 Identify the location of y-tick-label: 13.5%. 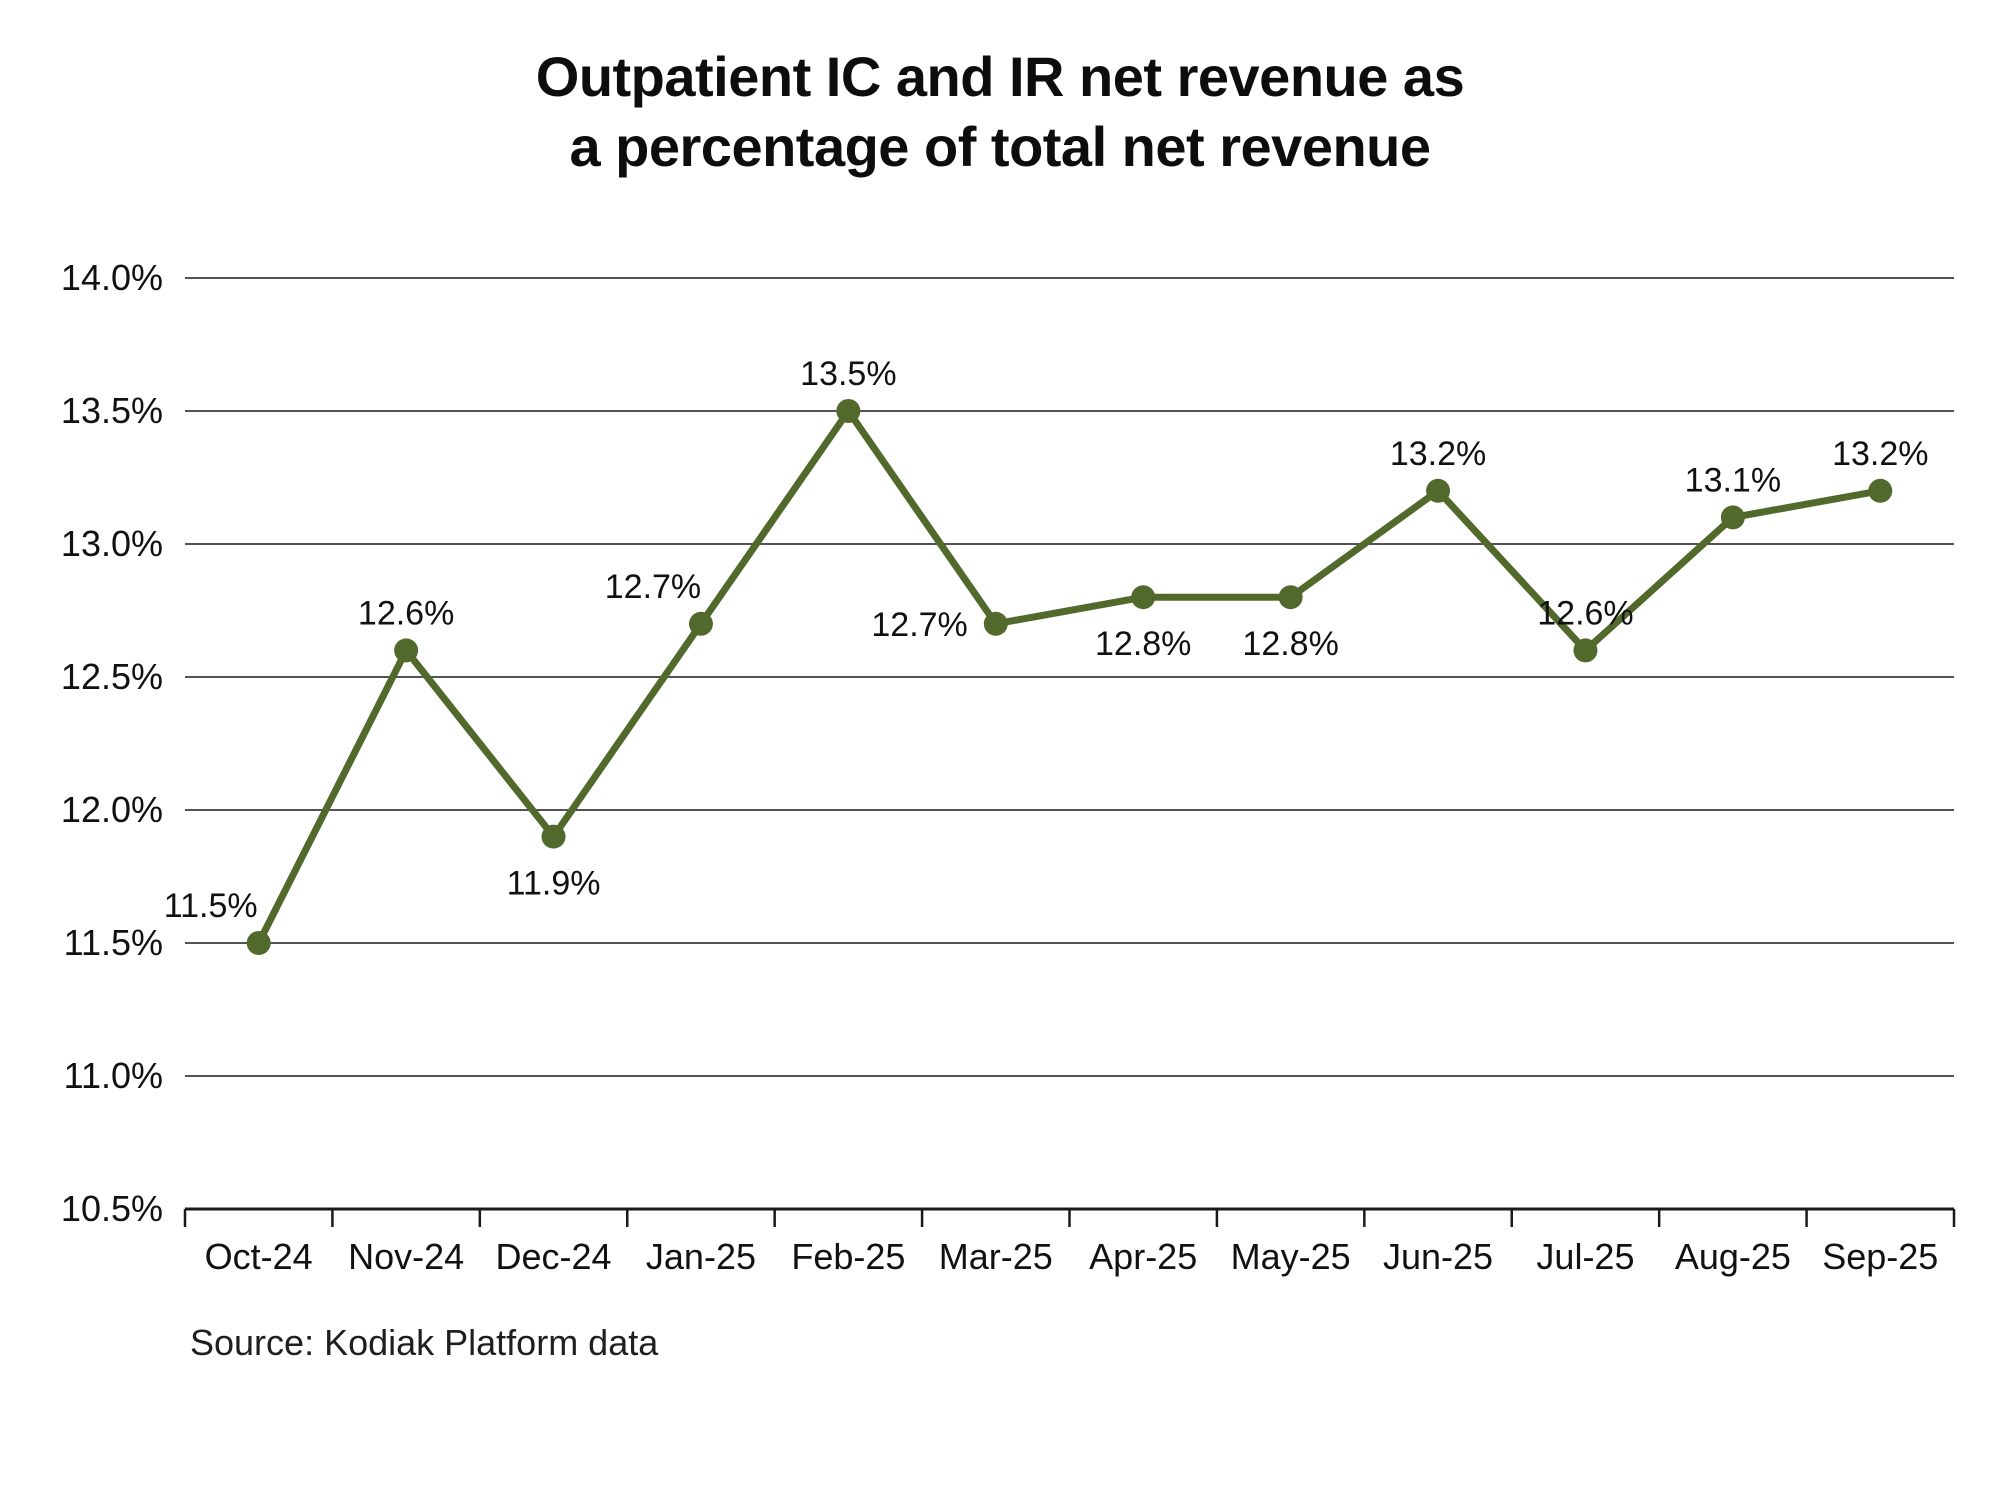
(112, 410).